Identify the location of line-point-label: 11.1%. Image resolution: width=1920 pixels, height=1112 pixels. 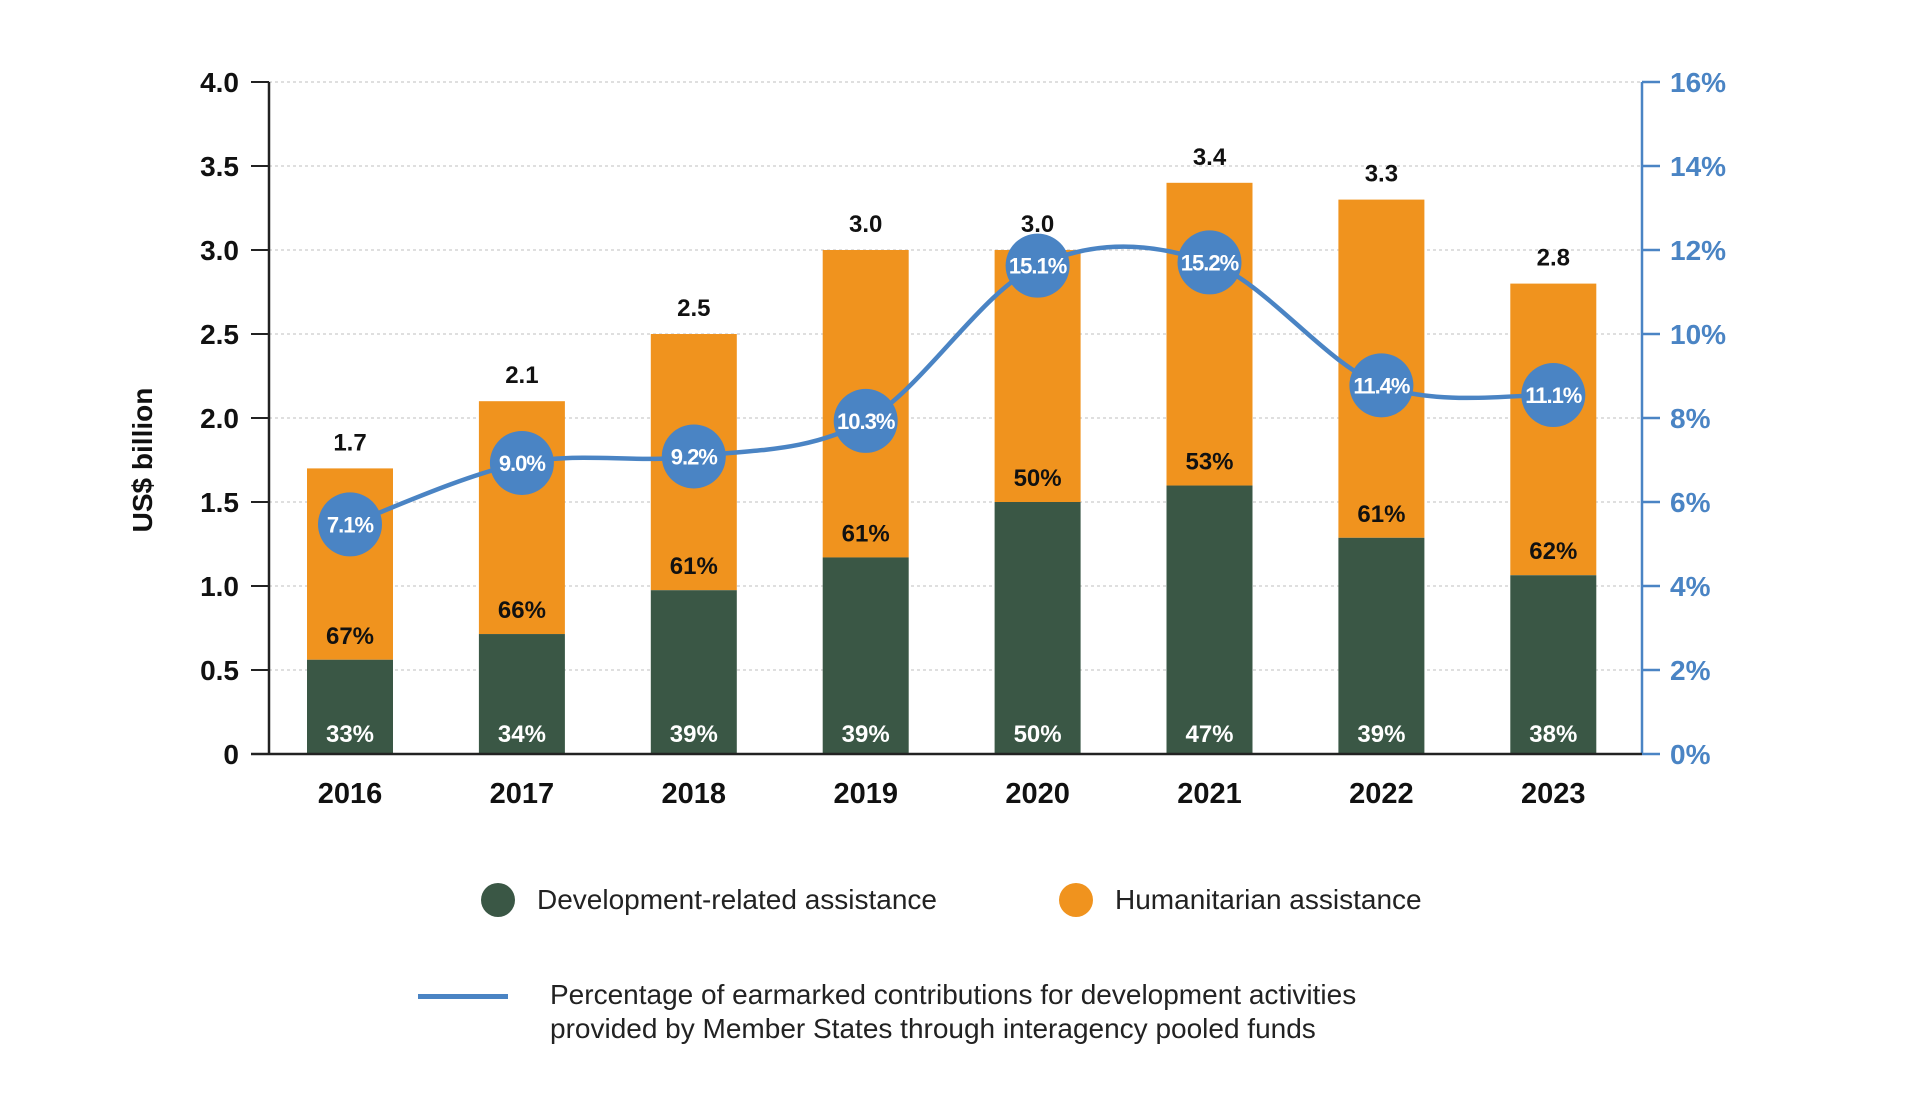
(1553, 395).